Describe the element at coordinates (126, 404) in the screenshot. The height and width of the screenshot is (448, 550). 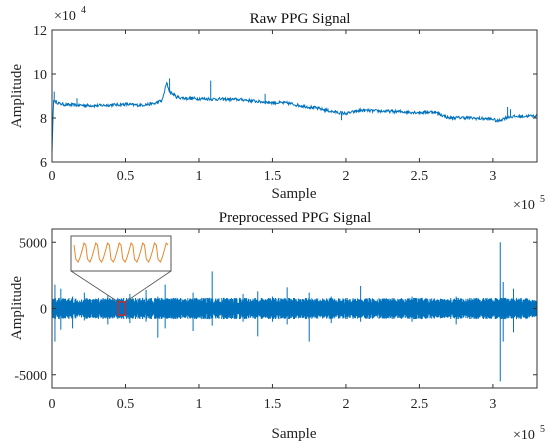
I see `pre-x-tick-label: 0.5` at that location.